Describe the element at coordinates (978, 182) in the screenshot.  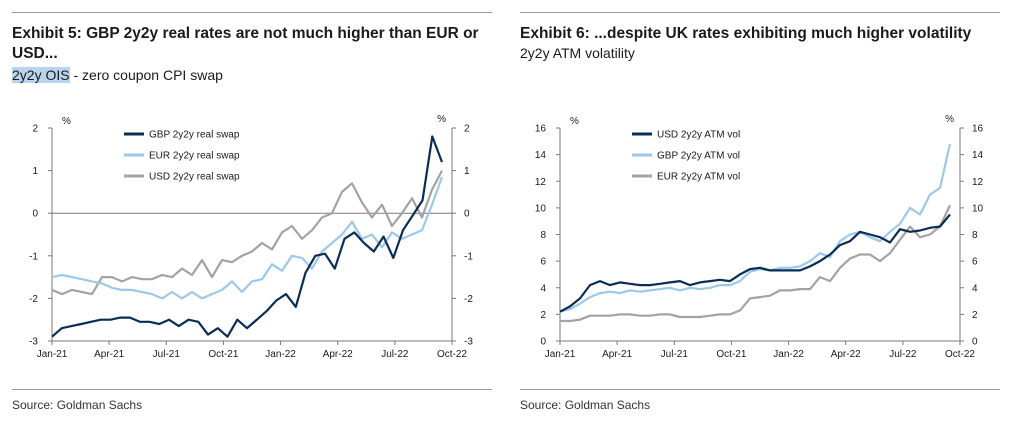
I see `y-tick-label-right: 12` at that location.